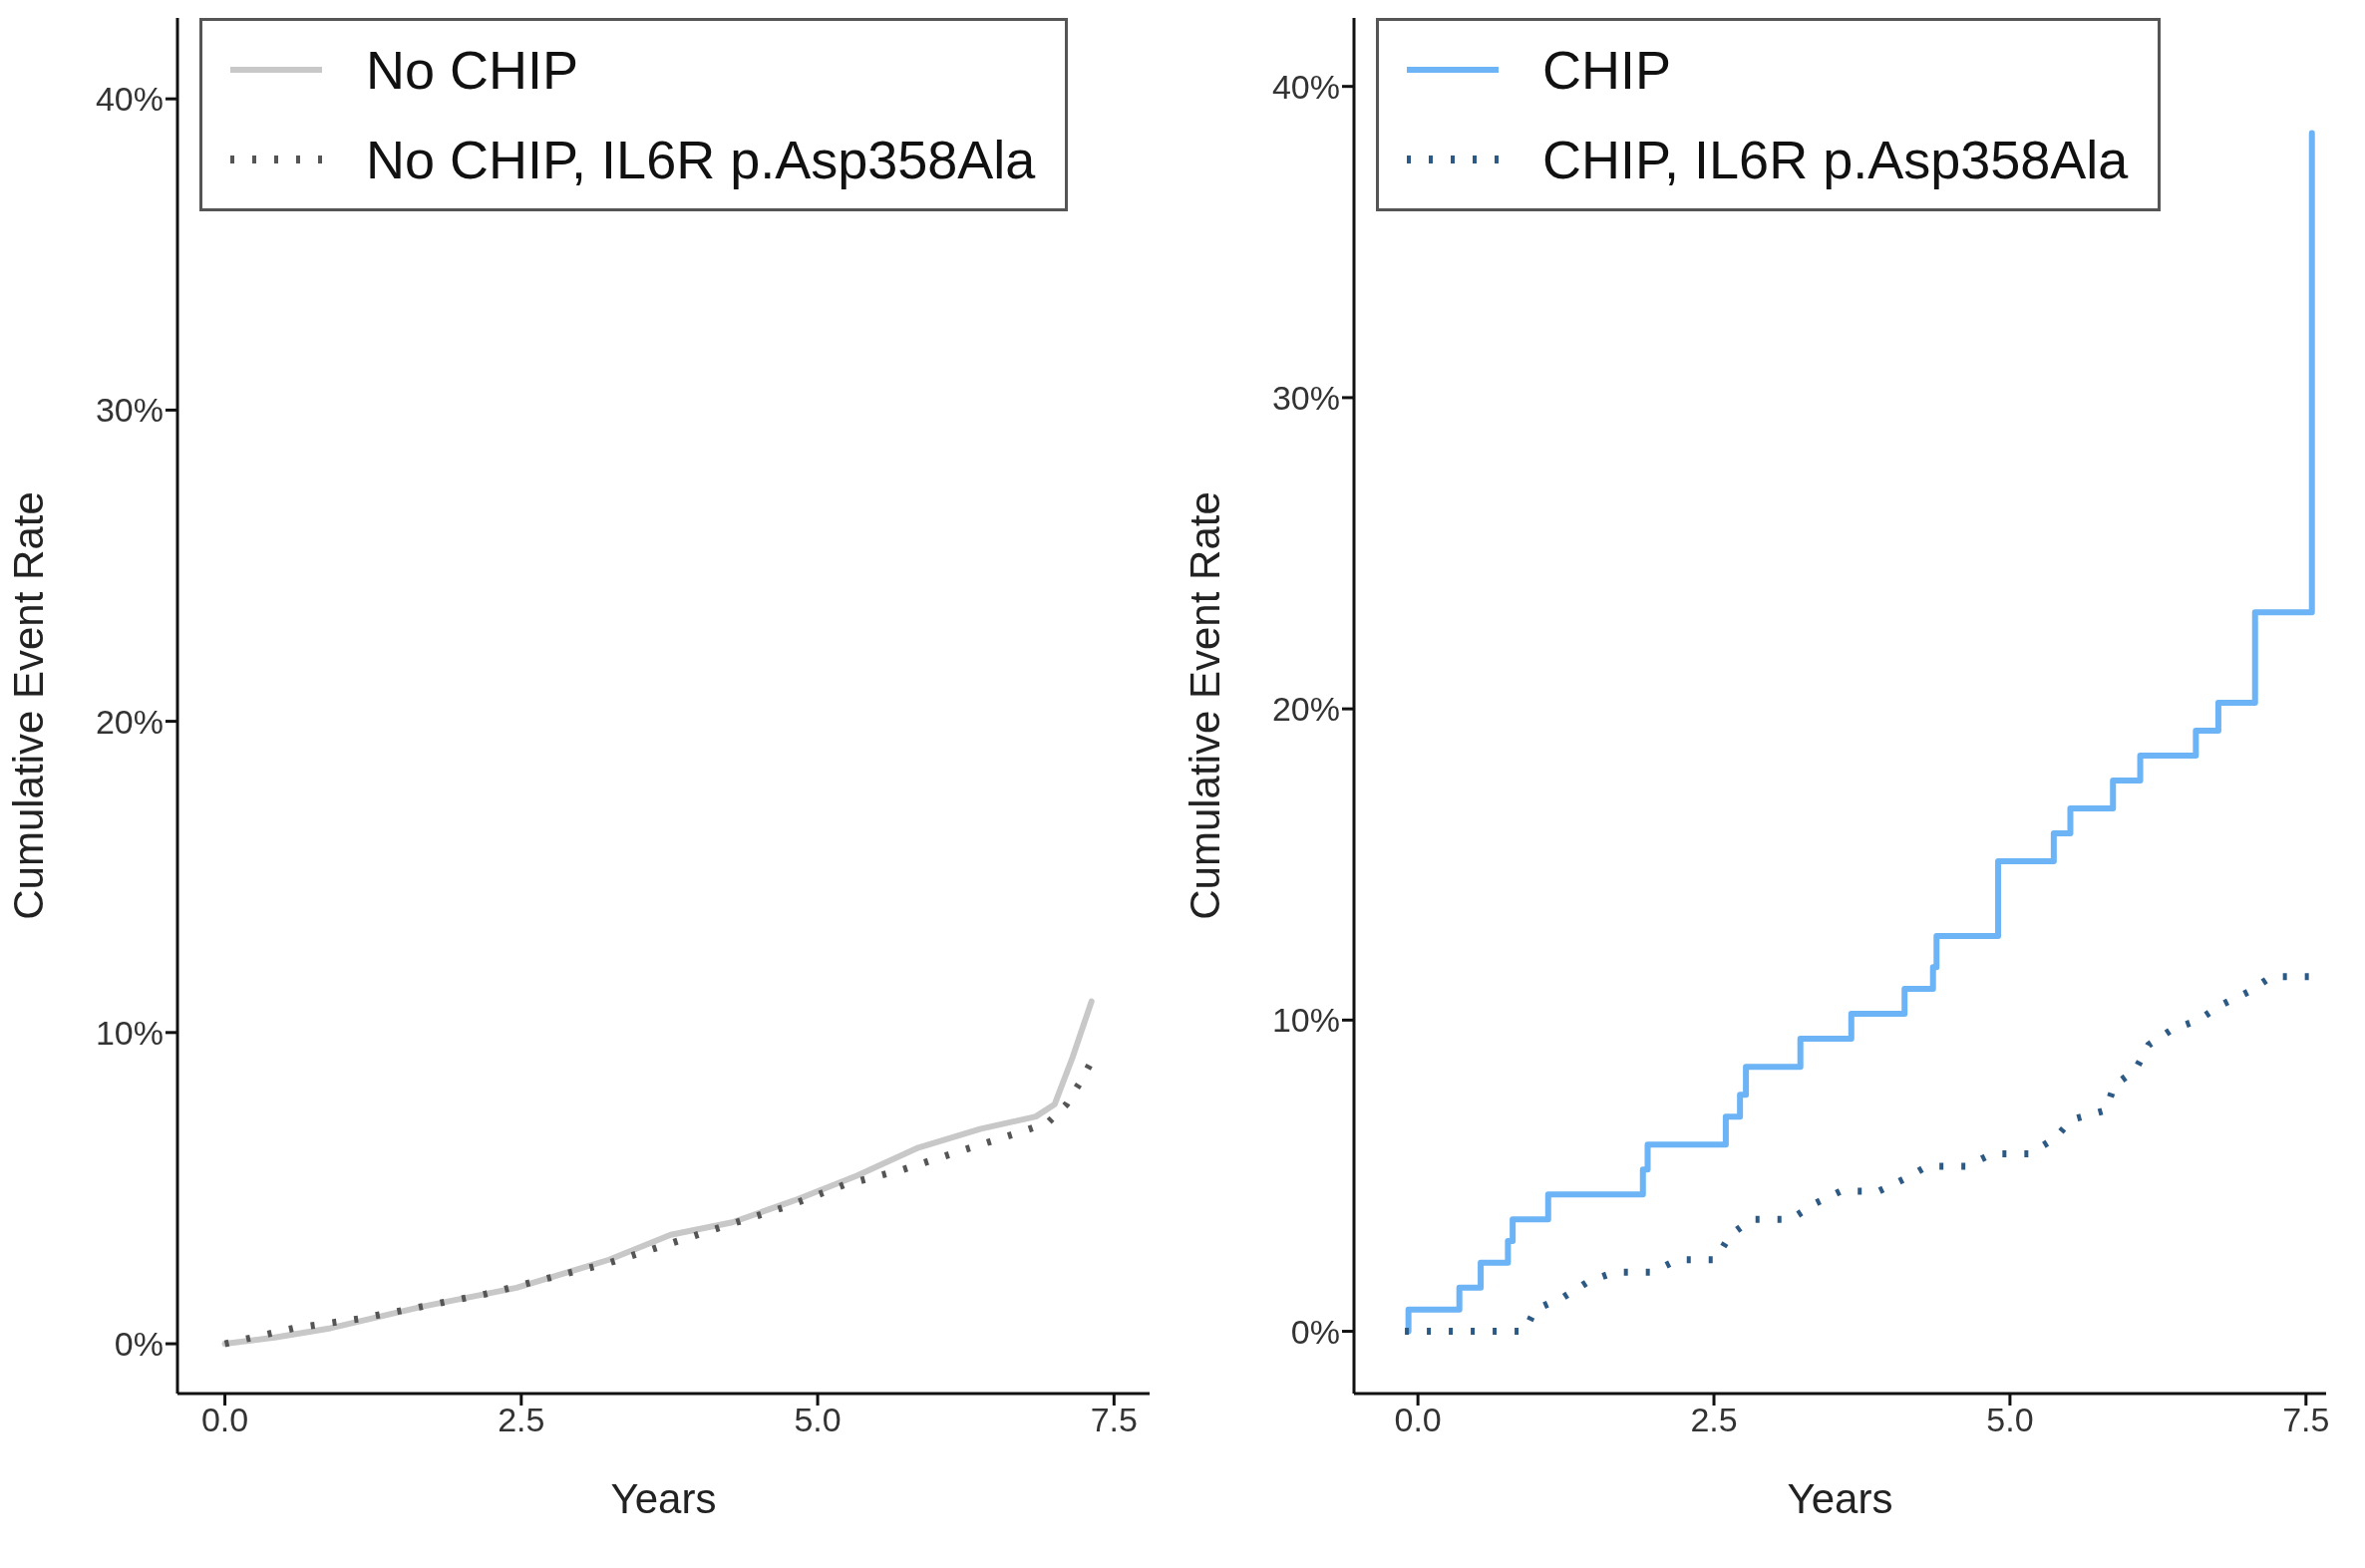 The image size is (2365, 1568). What do you see at coordinates (1835, 160) in the screenshot?
I see `legend-label: CHIP, IL6R p.Asp358Ala` at bounding box center [1835, 160].